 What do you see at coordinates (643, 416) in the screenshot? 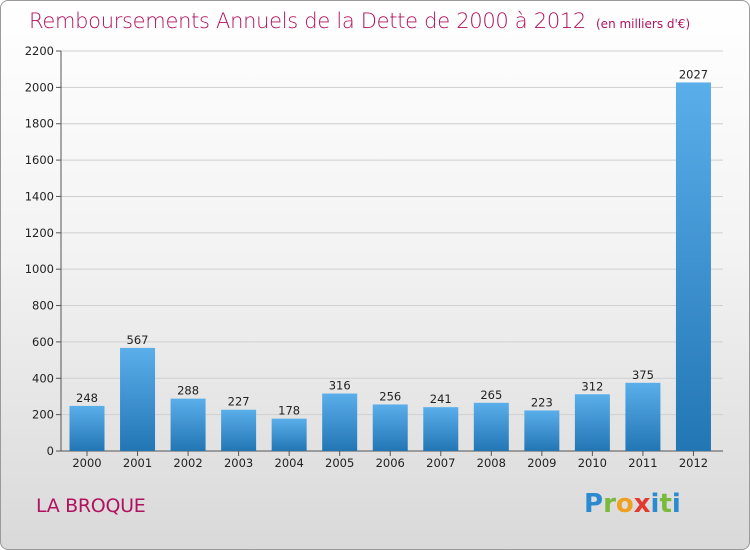
I see `bar-2011` at bounding box center [643, 416].